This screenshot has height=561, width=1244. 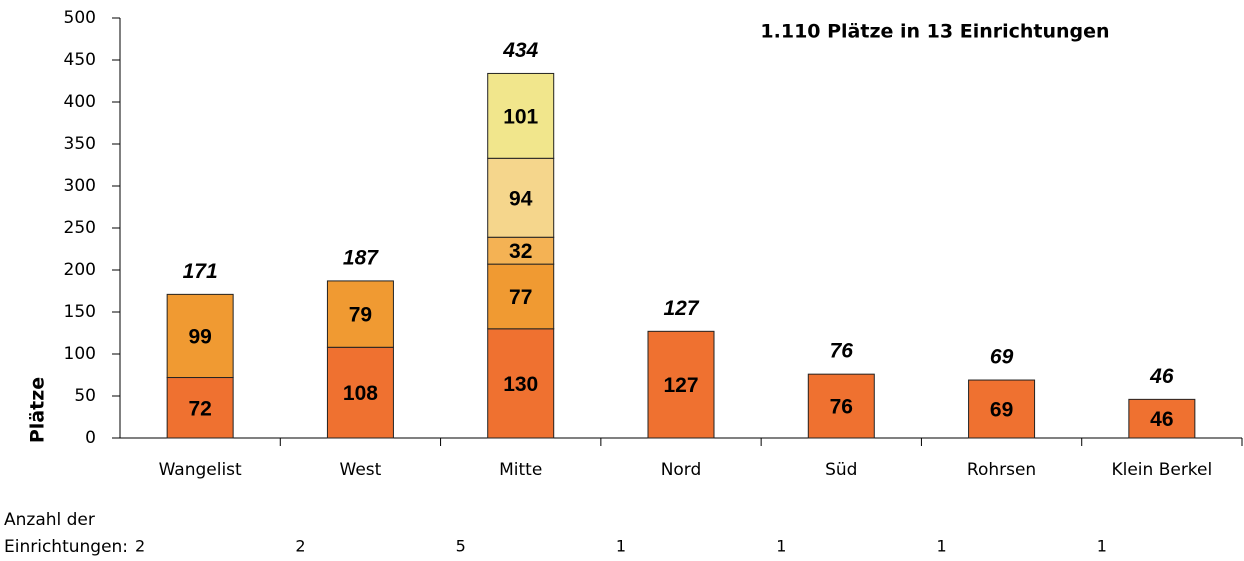 What do you see at coordinates (520, 50) in the screenshot?
I see `total-label: 434` at bounding box center [520, 50].